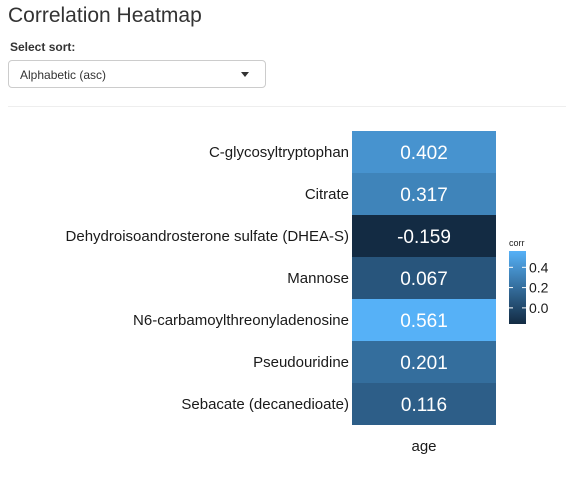 This screenshot has height=490, width=566. I want to click on legend: corr 0.4 0.2 0.0, so click(529, 281).